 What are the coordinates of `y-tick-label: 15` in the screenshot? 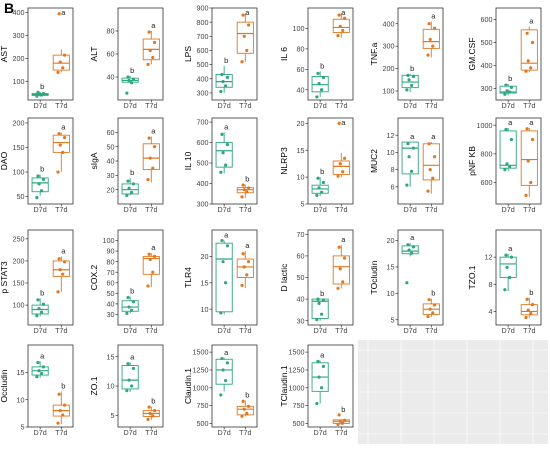 It's located at (205, 282).